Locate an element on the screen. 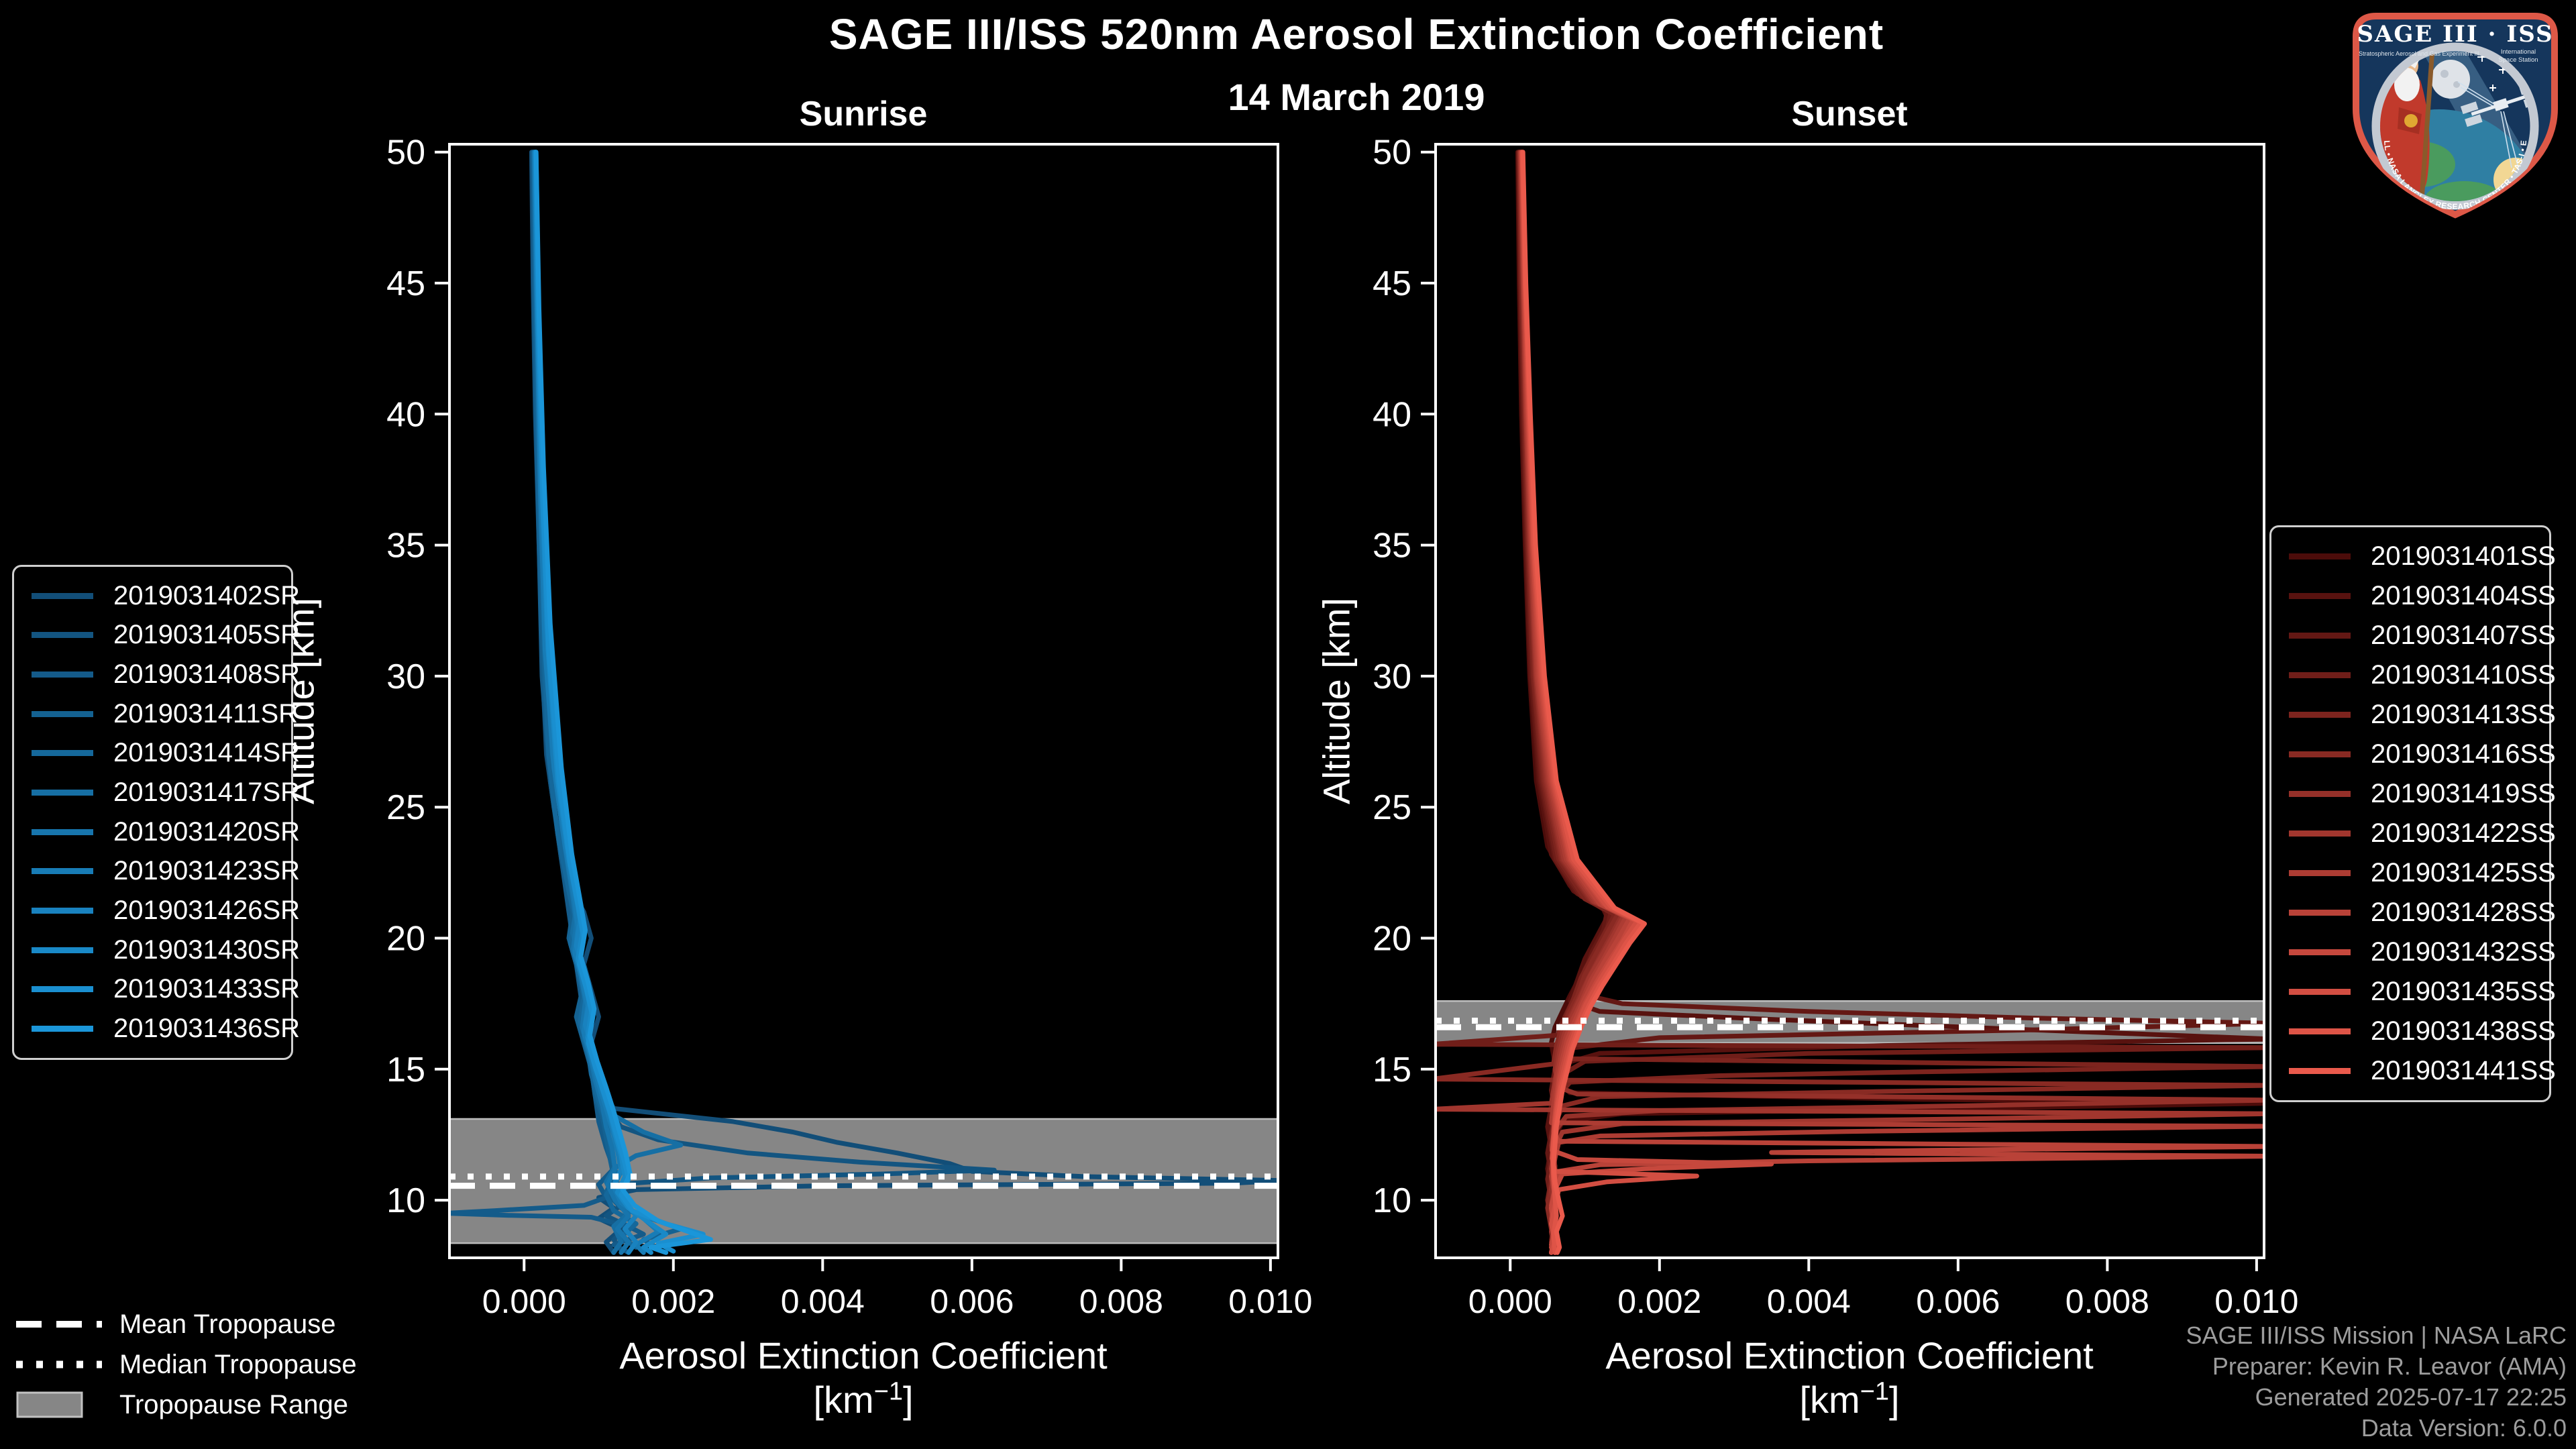 This screenshot has height=1449, width=2576. footer-preparer: Preparer: Kevin R. Leavor (AMA) is located at coordinates (2389, 1366).